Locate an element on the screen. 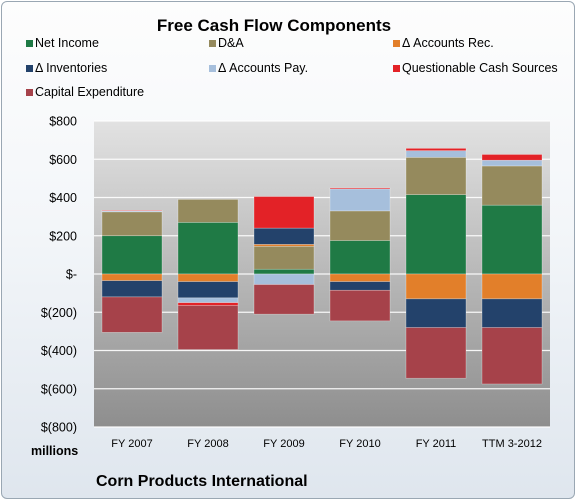  y-tick-label: $(200) is located at coordinates (59, 313).